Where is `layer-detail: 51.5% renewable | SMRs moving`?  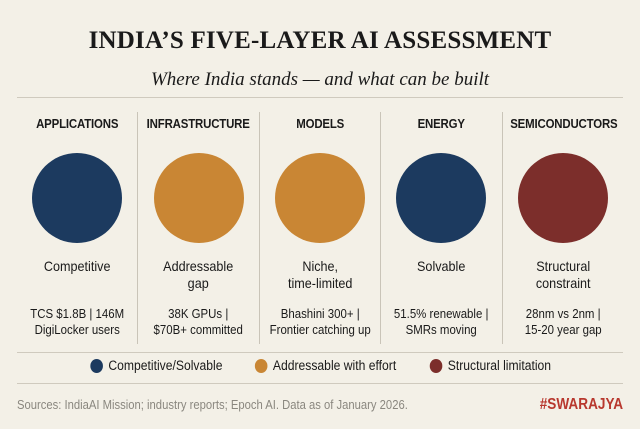 layer-detail: 51.5% renewable | SMRs moving is located at coordinates (441, 322).